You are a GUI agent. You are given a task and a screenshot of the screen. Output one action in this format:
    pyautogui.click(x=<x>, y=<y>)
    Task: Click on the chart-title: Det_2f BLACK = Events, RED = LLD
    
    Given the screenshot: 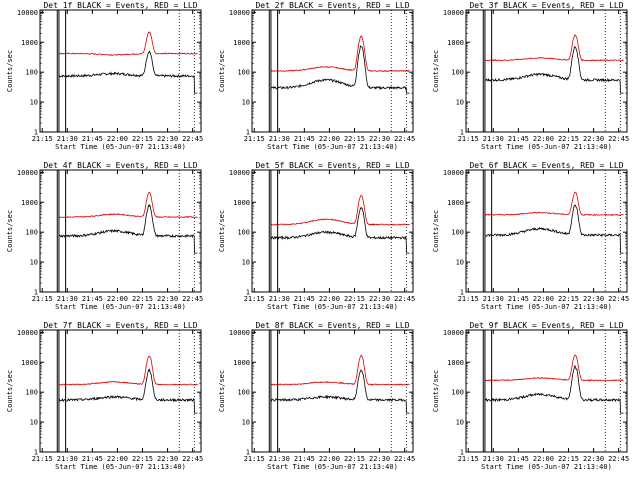 What is the action you would take?
    pyautogui.click(x=332, y=5)
    